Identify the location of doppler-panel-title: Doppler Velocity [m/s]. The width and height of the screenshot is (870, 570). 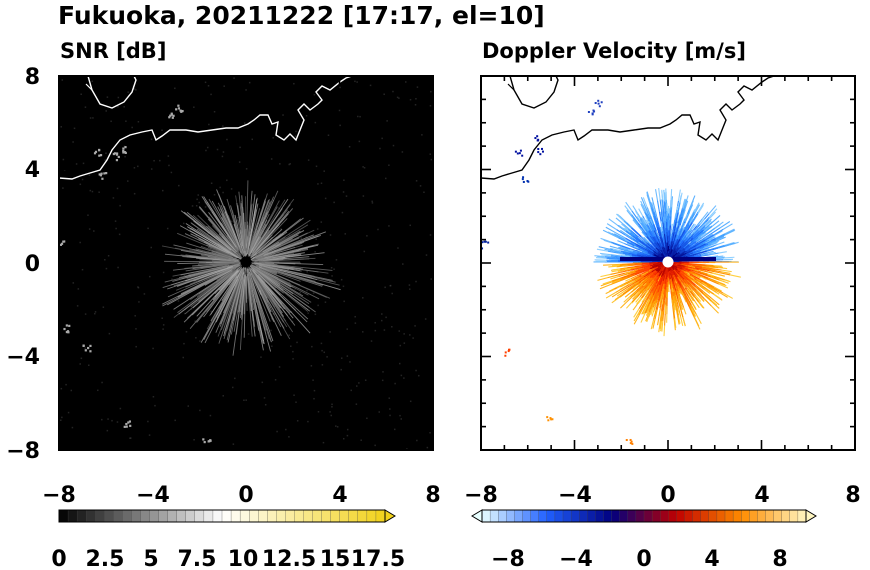
(614, 51).